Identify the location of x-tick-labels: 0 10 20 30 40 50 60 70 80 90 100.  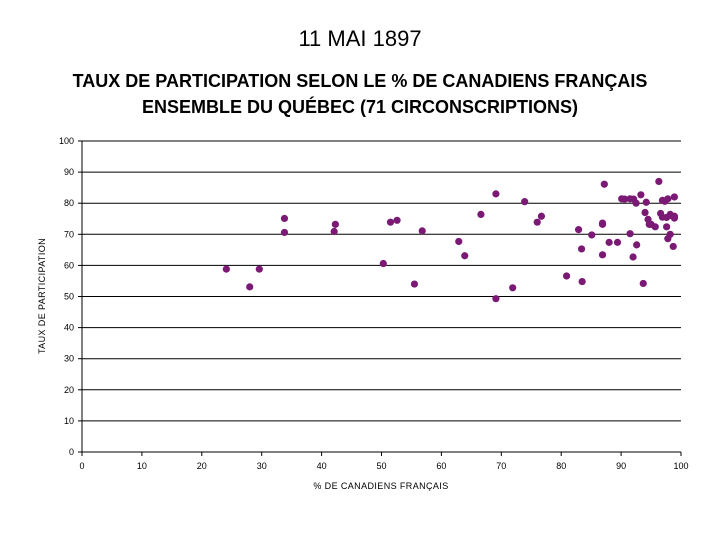
(383, 466).